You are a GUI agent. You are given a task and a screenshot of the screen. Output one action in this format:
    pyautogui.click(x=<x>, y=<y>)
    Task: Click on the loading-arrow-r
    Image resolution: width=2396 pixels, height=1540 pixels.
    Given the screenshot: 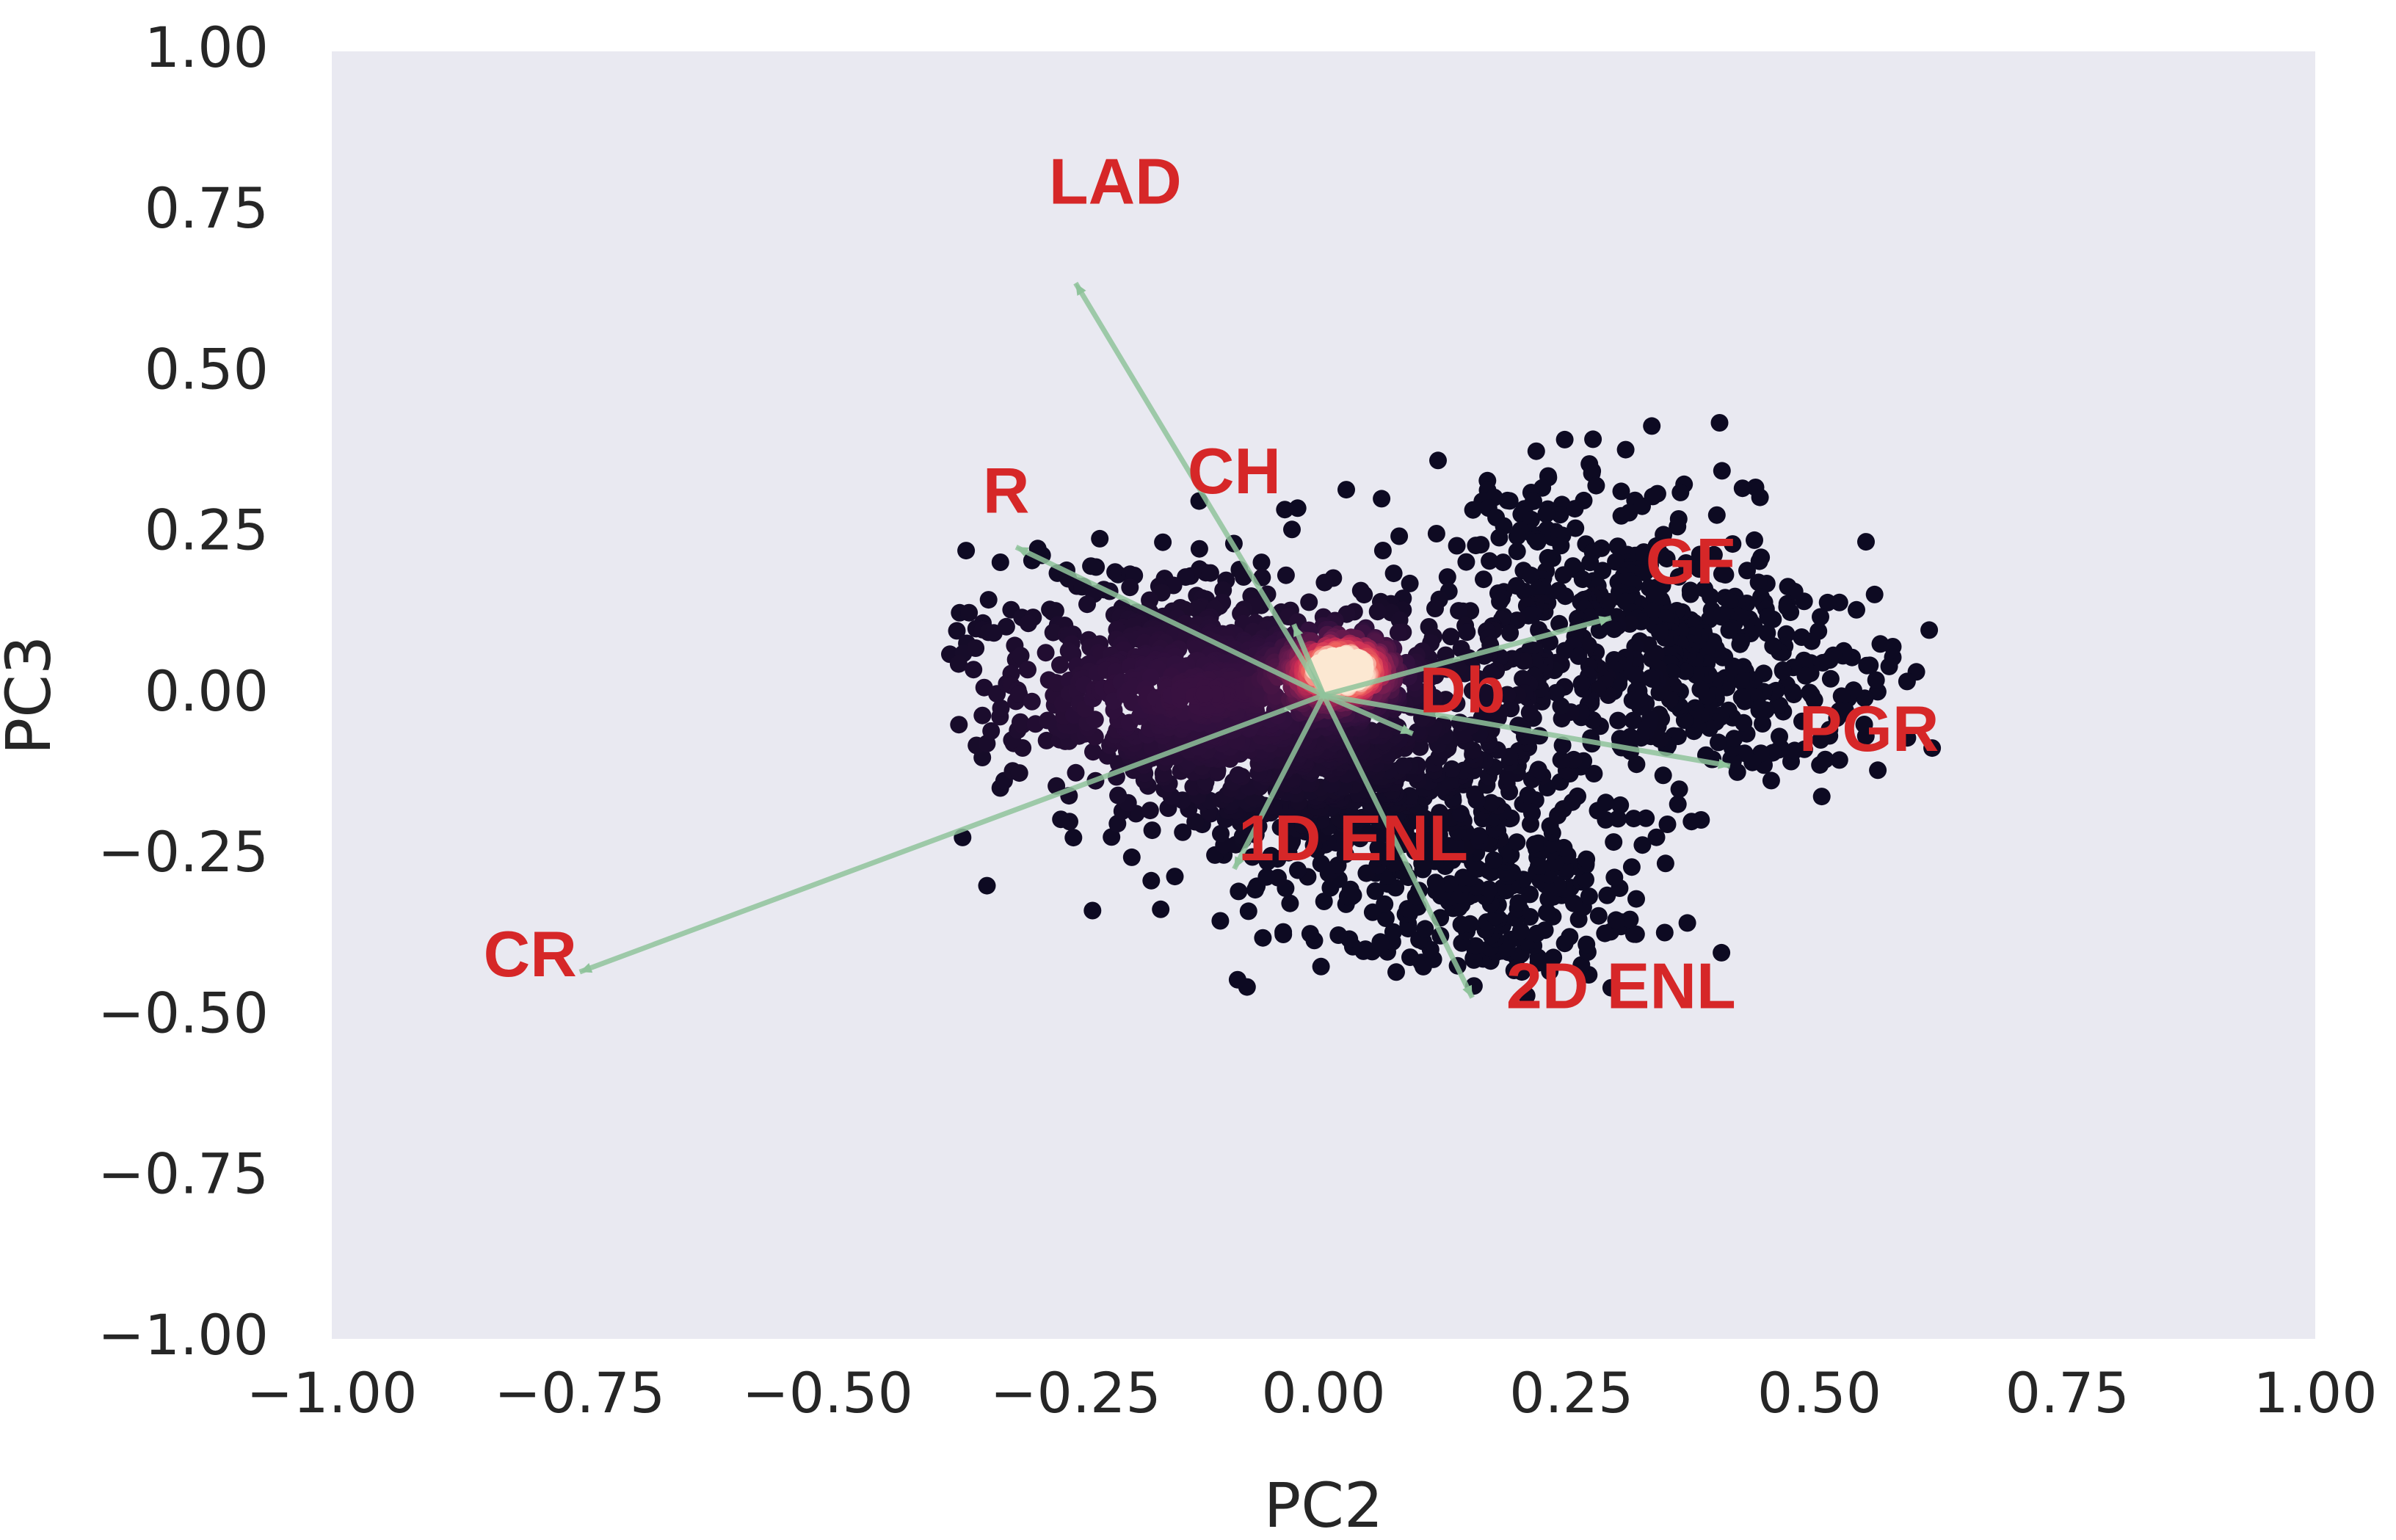 What is the action you would take?
    pyautogui.click(x=1169, y=621)
    